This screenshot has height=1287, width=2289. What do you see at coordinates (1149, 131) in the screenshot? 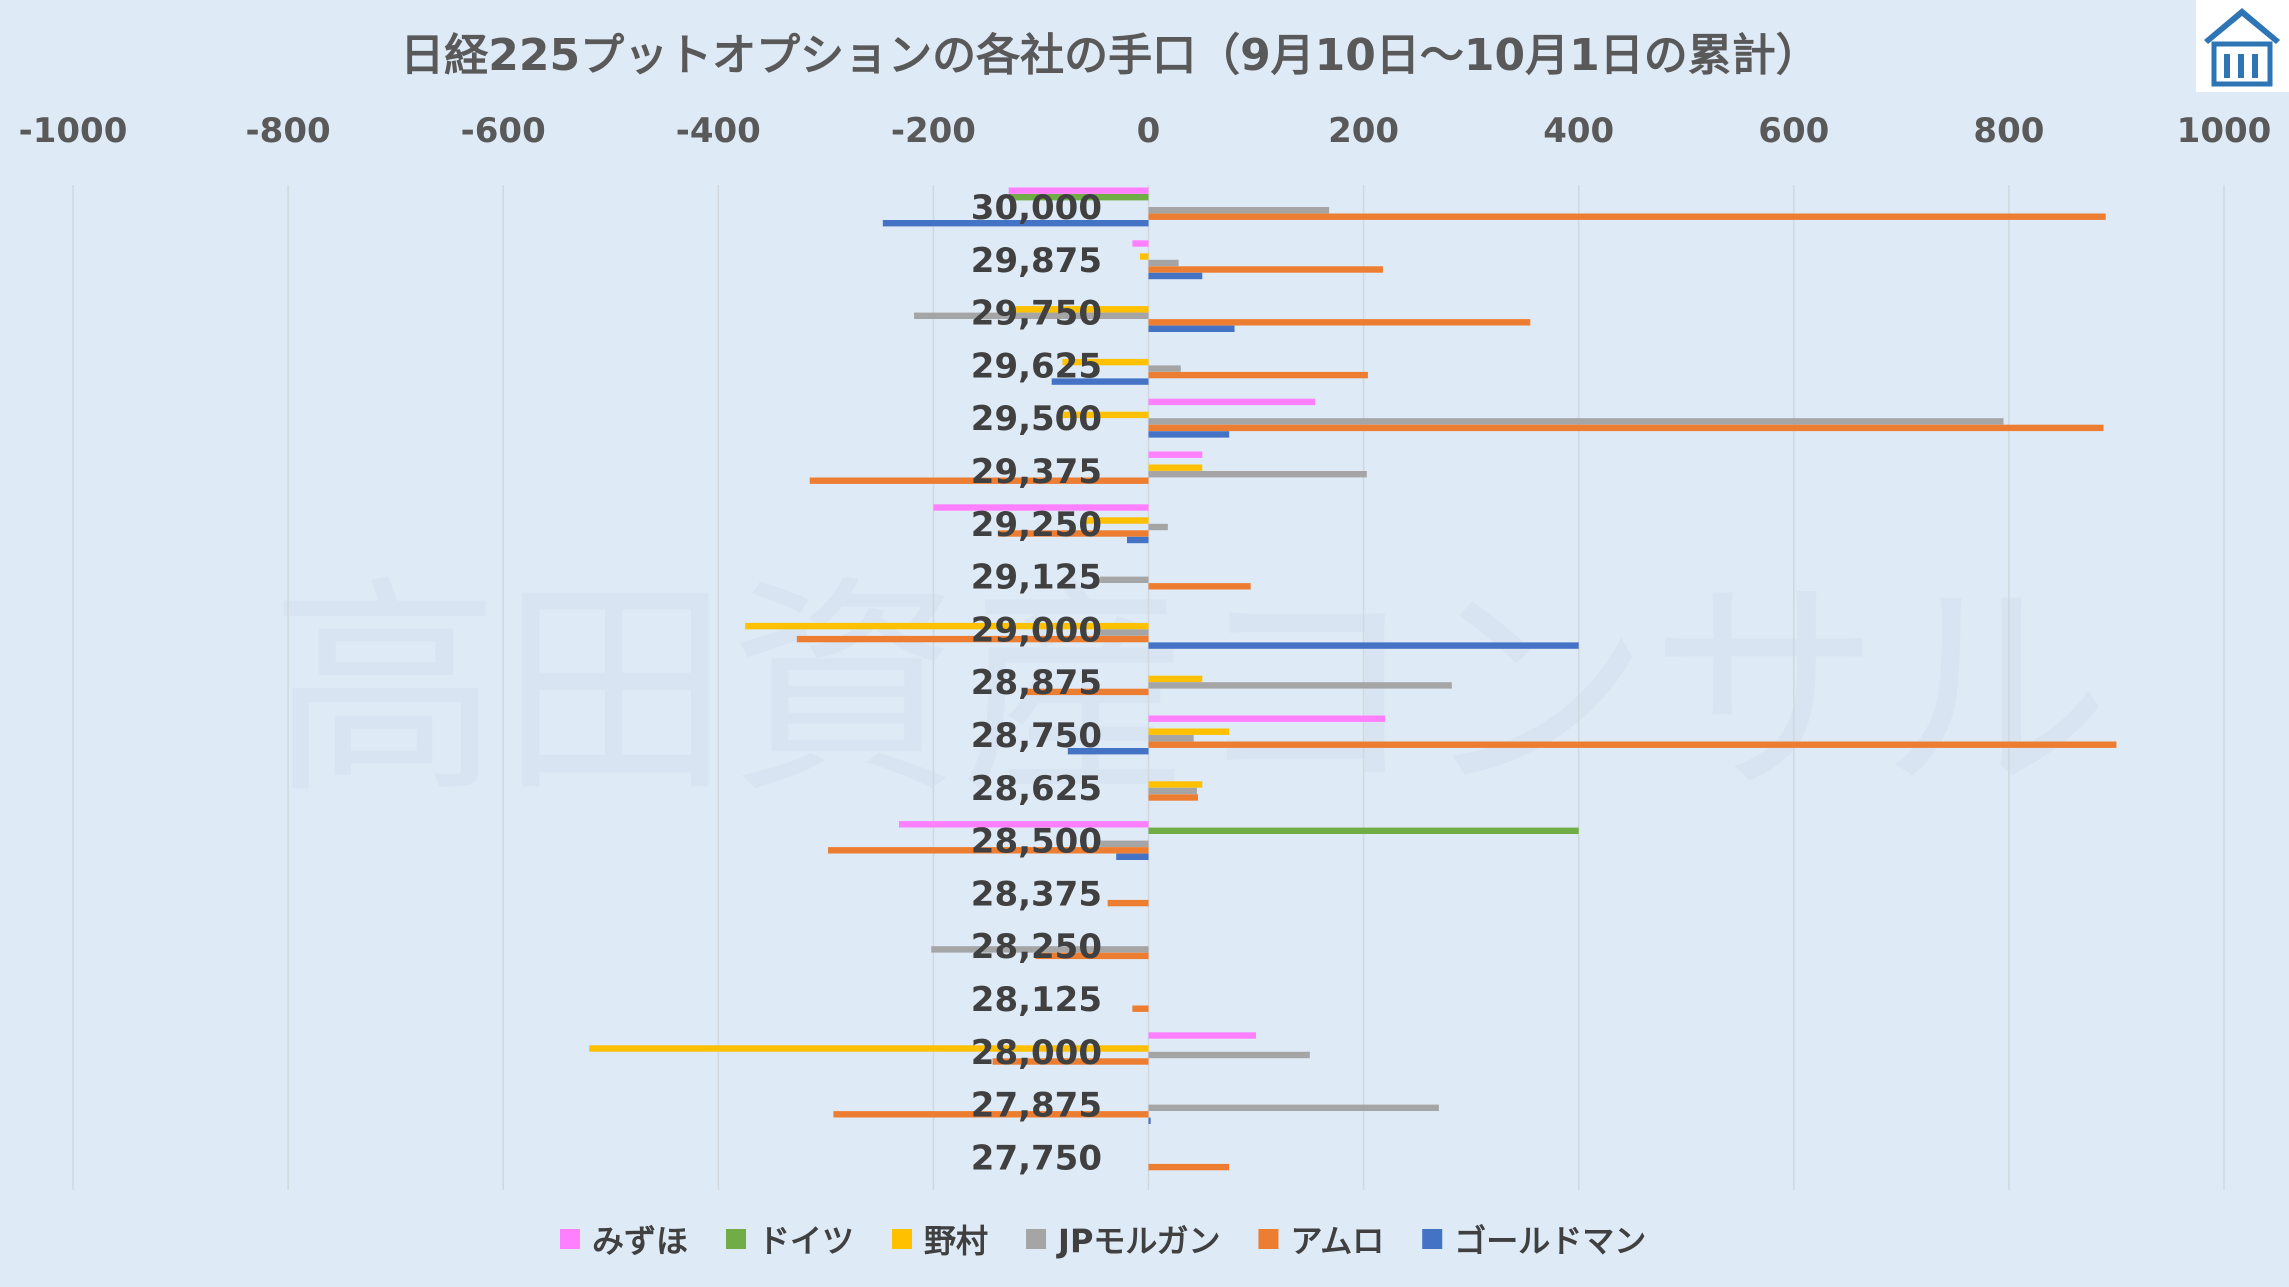
I see `x-tick-label: 0` at bounding box center [1149, 131].